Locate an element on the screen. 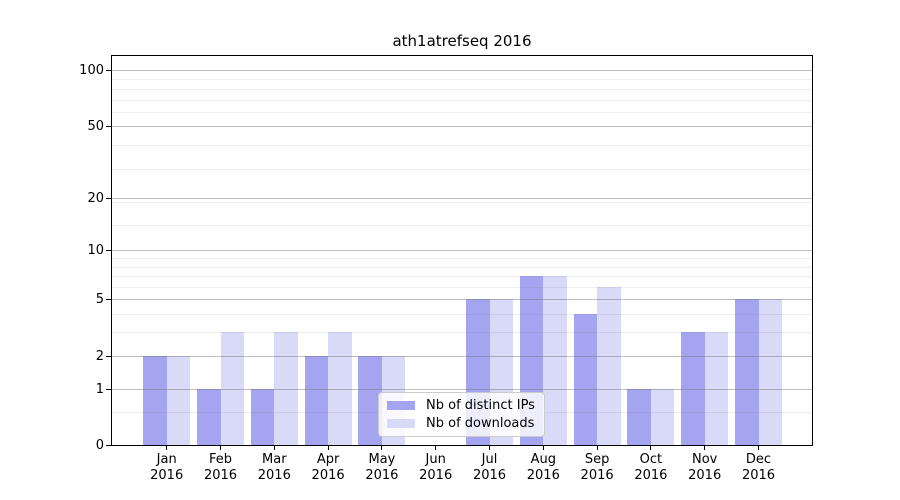 Image resolution: width=900 pixels, height=500 pixels. bar-dec-s1 is located at coordinates (770, 372).